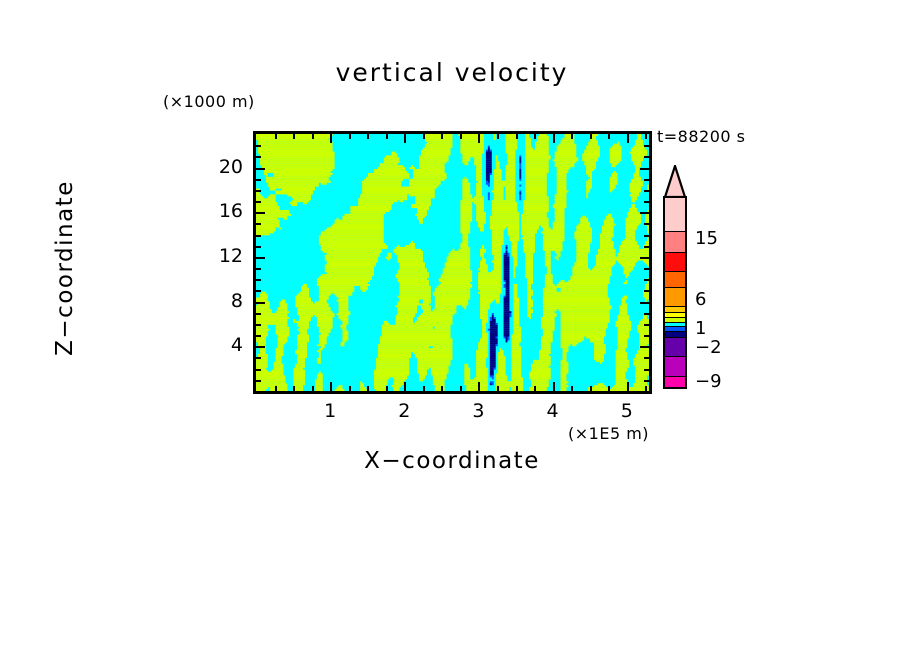 The width and height of the screenshot is (904, 654). I want to click on x-tick-label: 5, so click(626, 411).